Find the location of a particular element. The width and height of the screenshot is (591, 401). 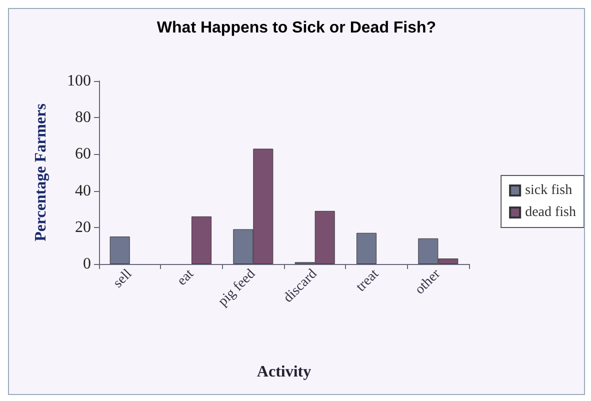

legend-label: sick fish is located at coordinates (548, 190).